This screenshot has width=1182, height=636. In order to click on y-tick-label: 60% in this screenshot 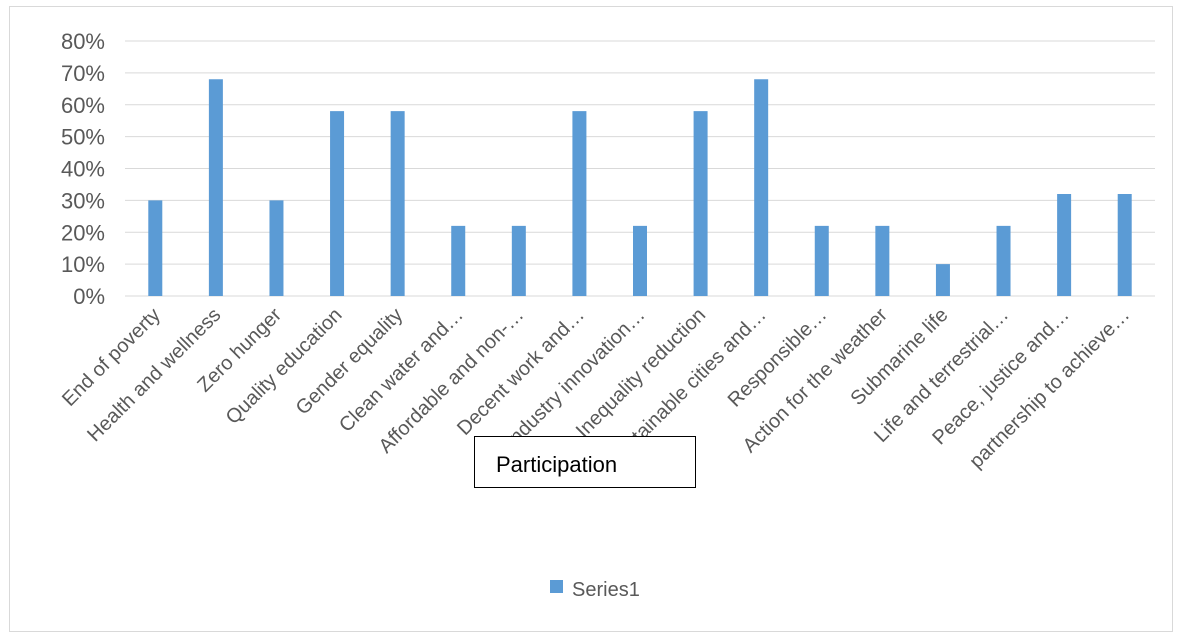, I will do `click(83, 105)`.